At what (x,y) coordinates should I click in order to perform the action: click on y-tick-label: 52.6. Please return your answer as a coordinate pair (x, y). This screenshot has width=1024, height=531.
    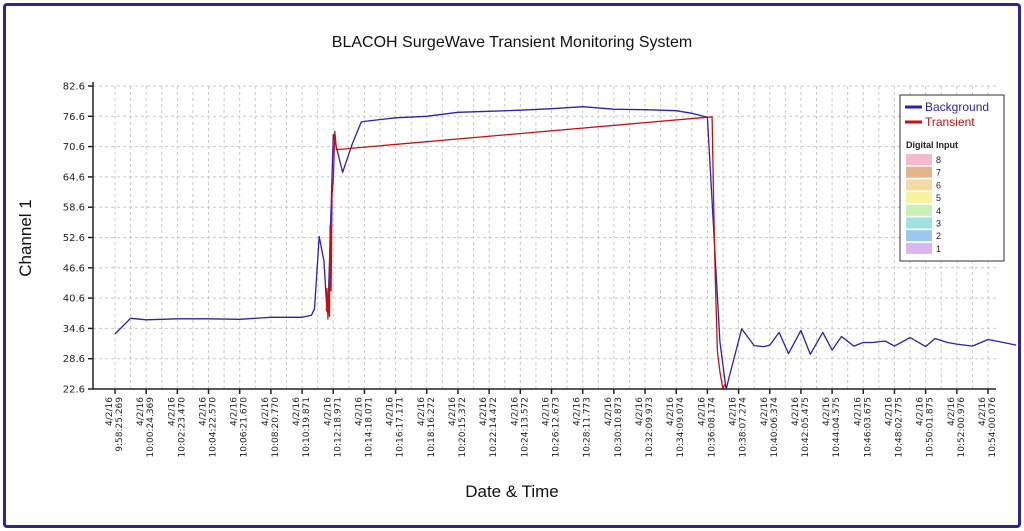
    Looking at the image, I should click on (74, 238).